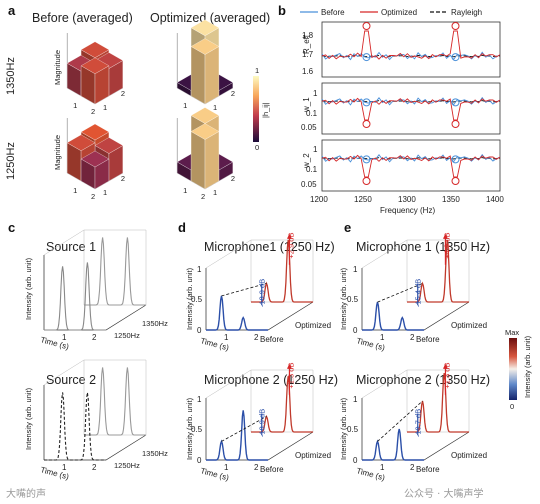  What do you see at coordinates (446, 376) in the screenshot?
I see `e-gain-label: +1.3 dB` at bounding box center [446, 376].